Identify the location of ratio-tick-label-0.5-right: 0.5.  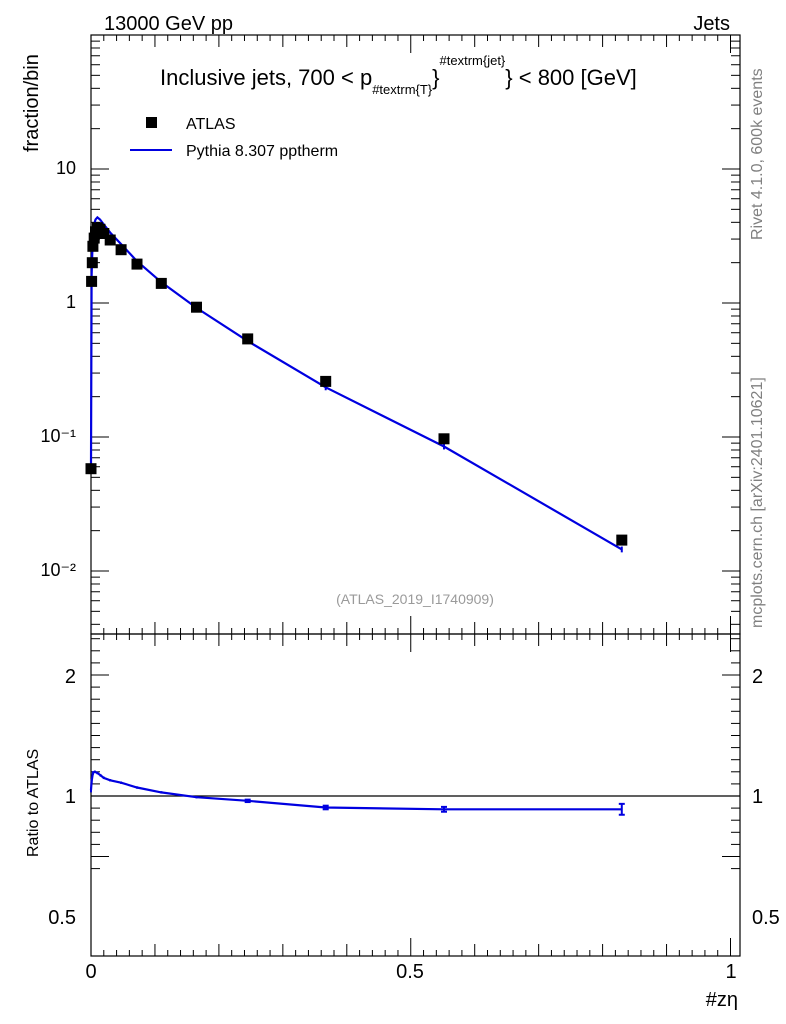
(766, 918).